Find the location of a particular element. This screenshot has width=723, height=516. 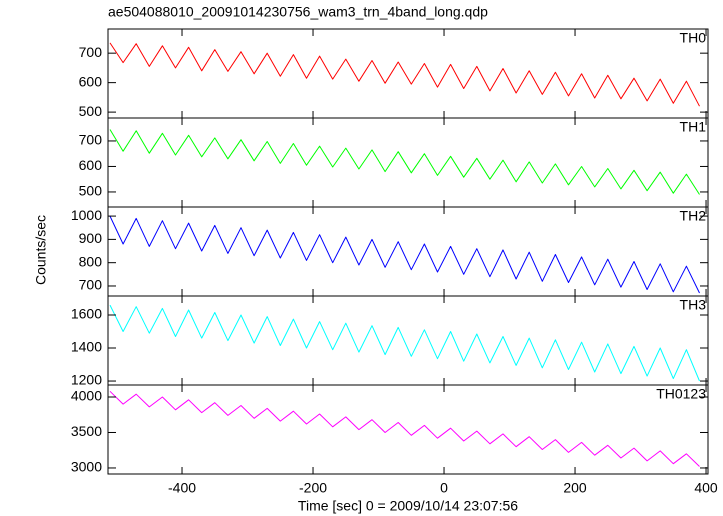

y-tick-label: 4000 is located at coordinates (86, 396).